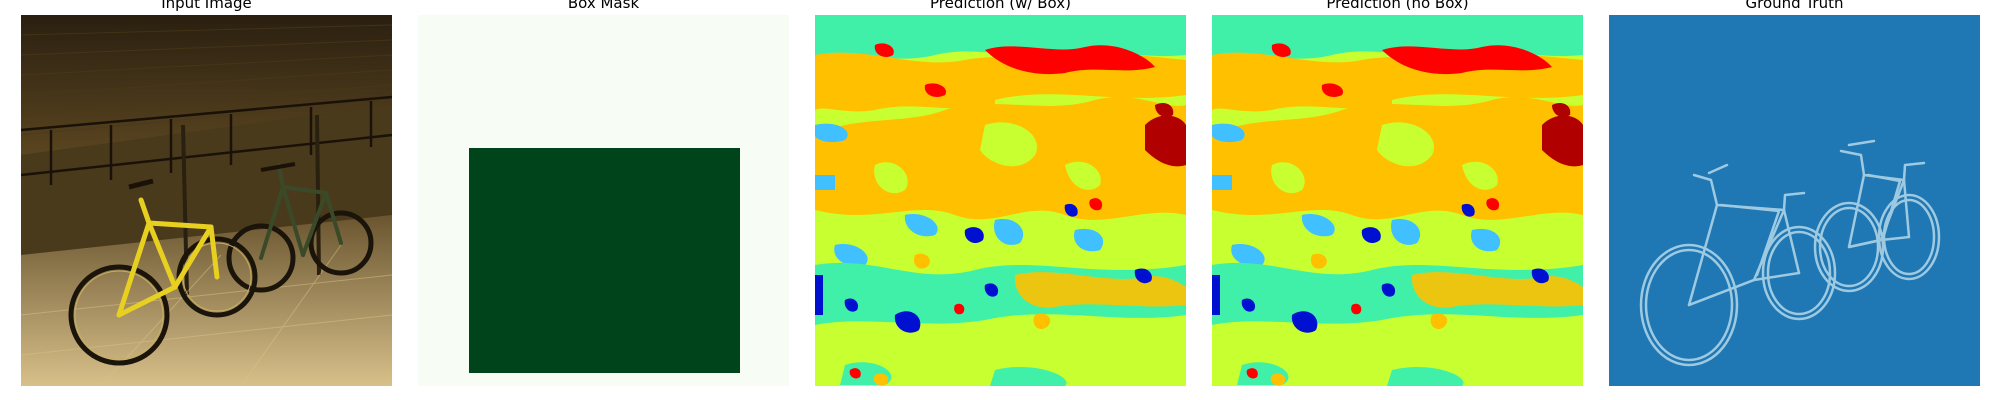 The height and width of the screenshot is (400, 2000). What do you see at coordinates (1794, 6) in the screenshot?
I see `ground-truth-title: Ground Truth` at bounding box center [1794, 6].